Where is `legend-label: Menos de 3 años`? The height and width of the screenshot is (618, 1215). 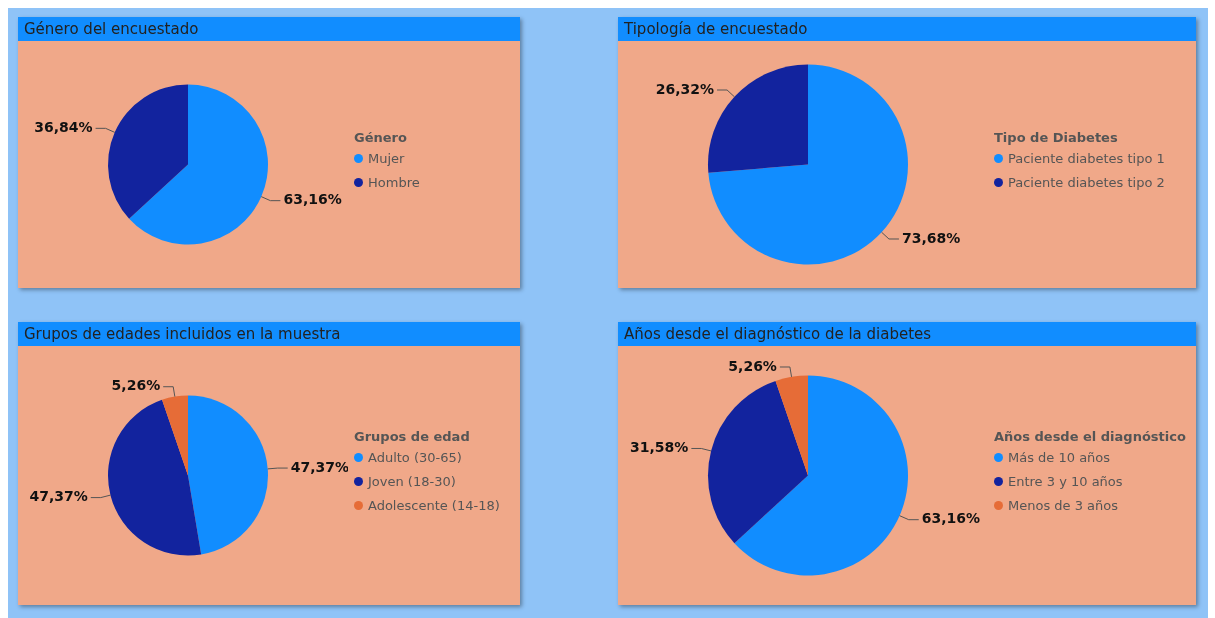
legend-label: Menos de 3 años is located at coordinates (1063, 505).